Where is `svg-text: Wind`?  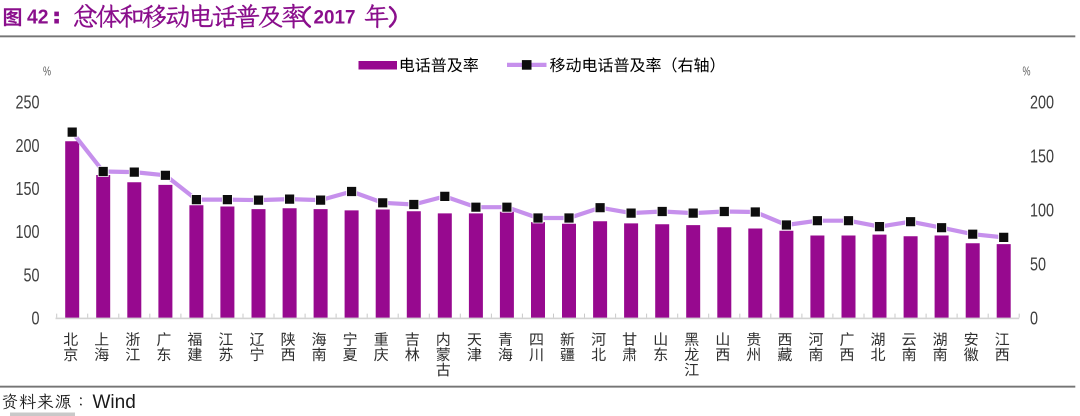 svg-text: Wind is located at coordinates (114, 402).